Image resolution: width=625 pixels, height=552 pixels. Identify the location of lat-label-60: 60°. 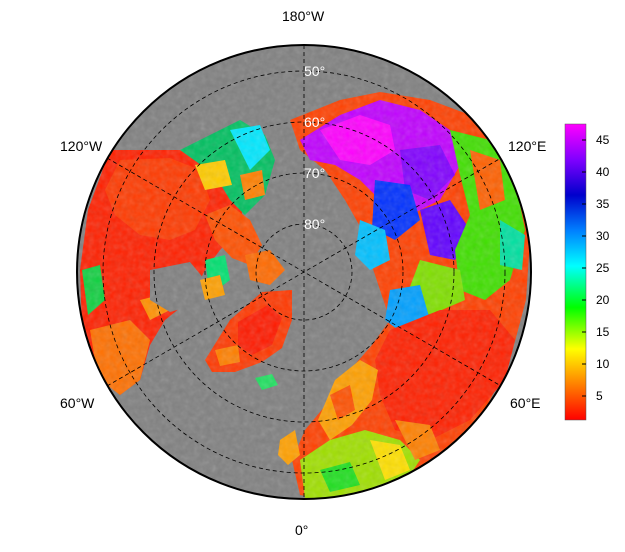
(314, 122).